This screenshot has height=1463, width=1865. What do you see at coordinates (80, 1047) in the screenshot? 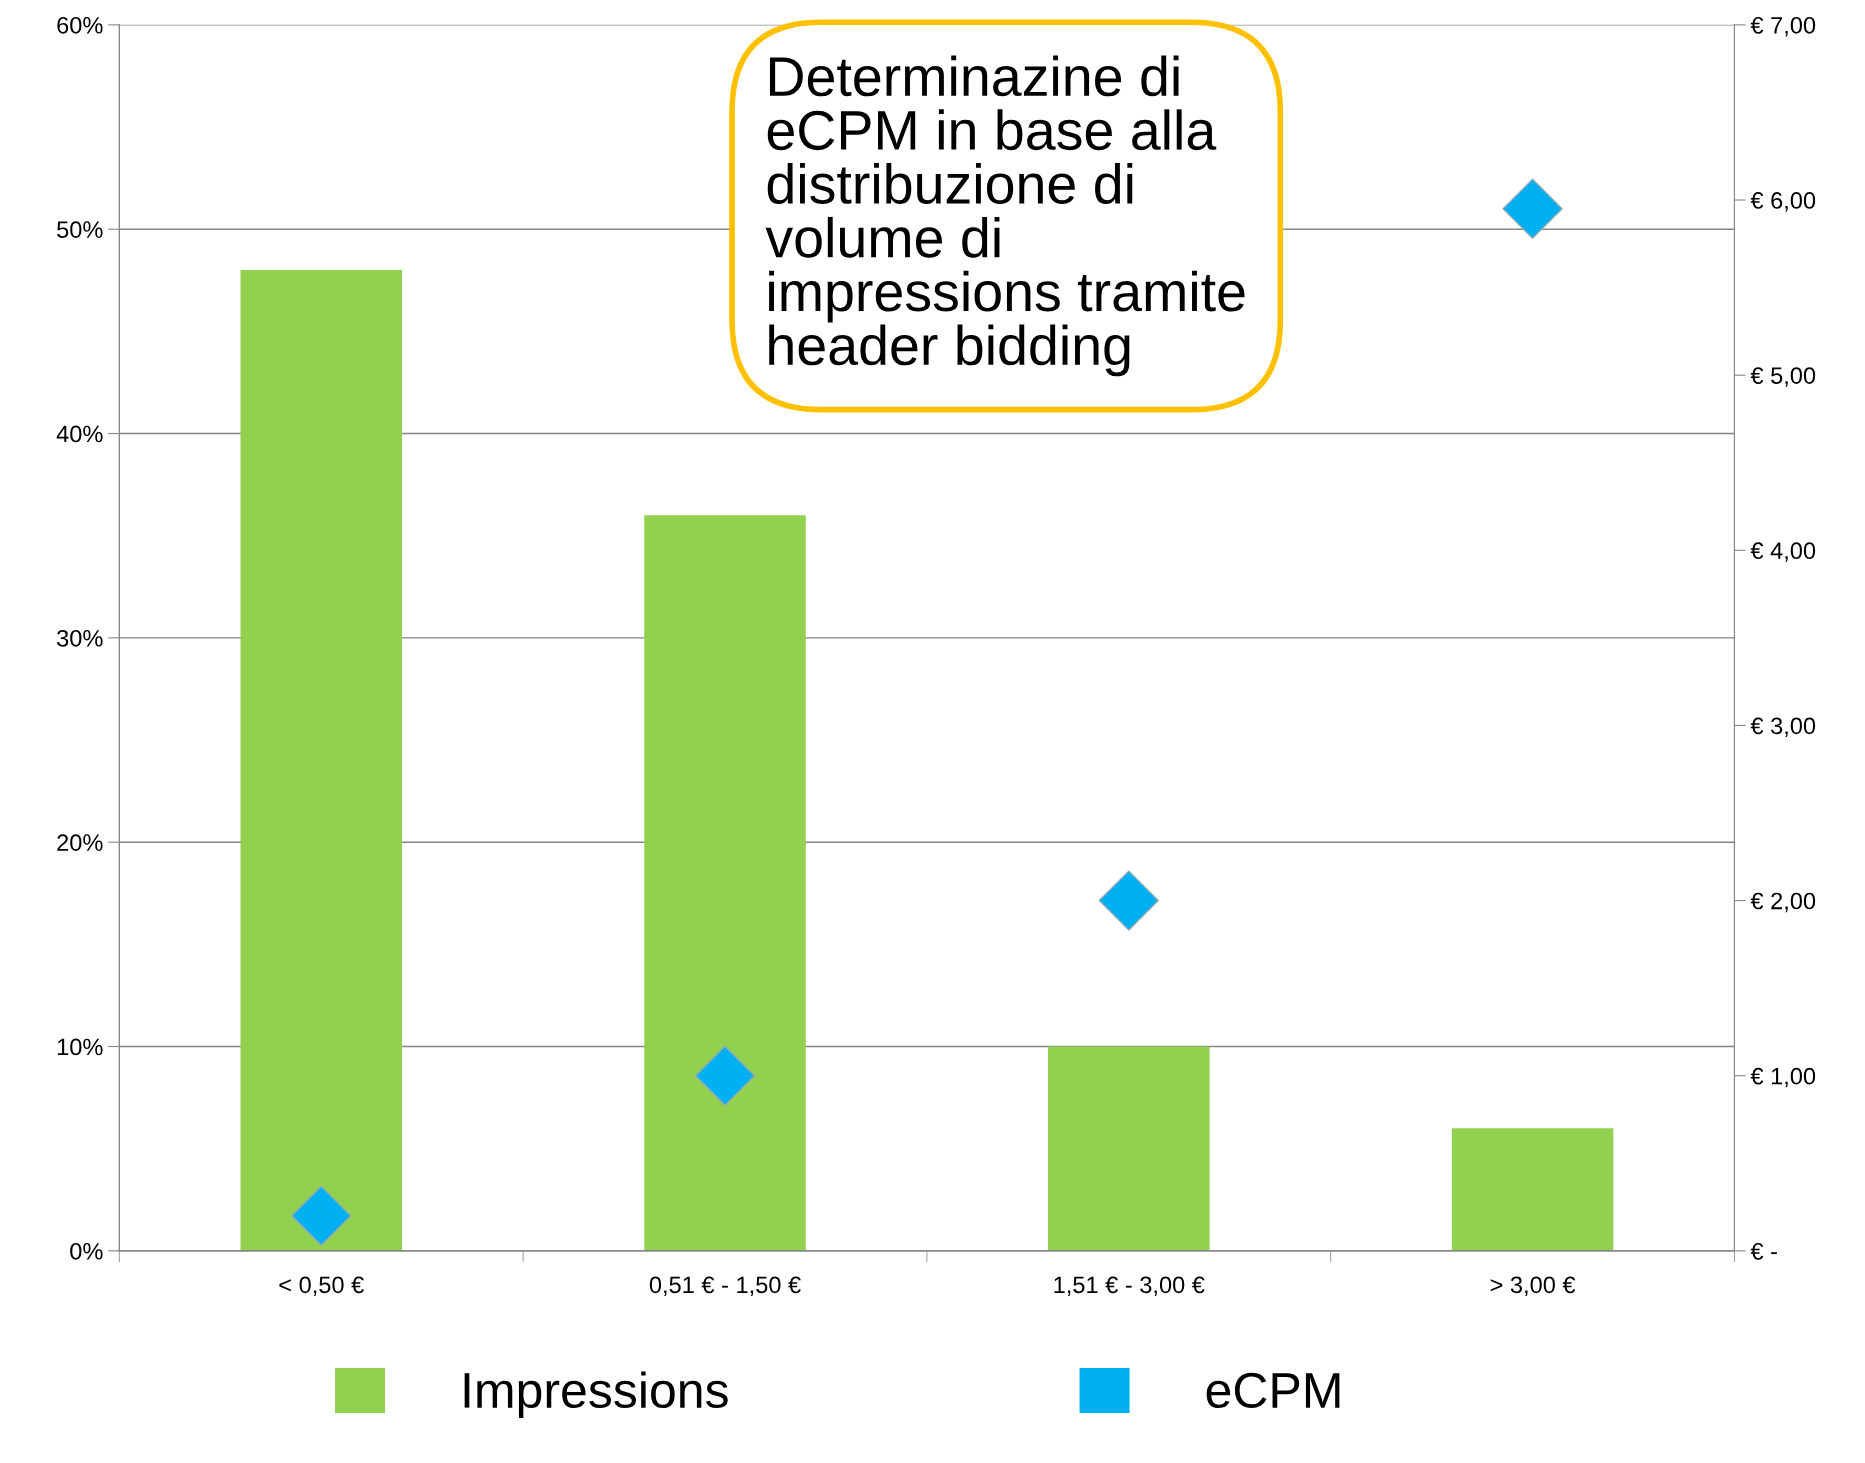
I see `y-tick-label: 10%` at bounding box center [80, 1047].